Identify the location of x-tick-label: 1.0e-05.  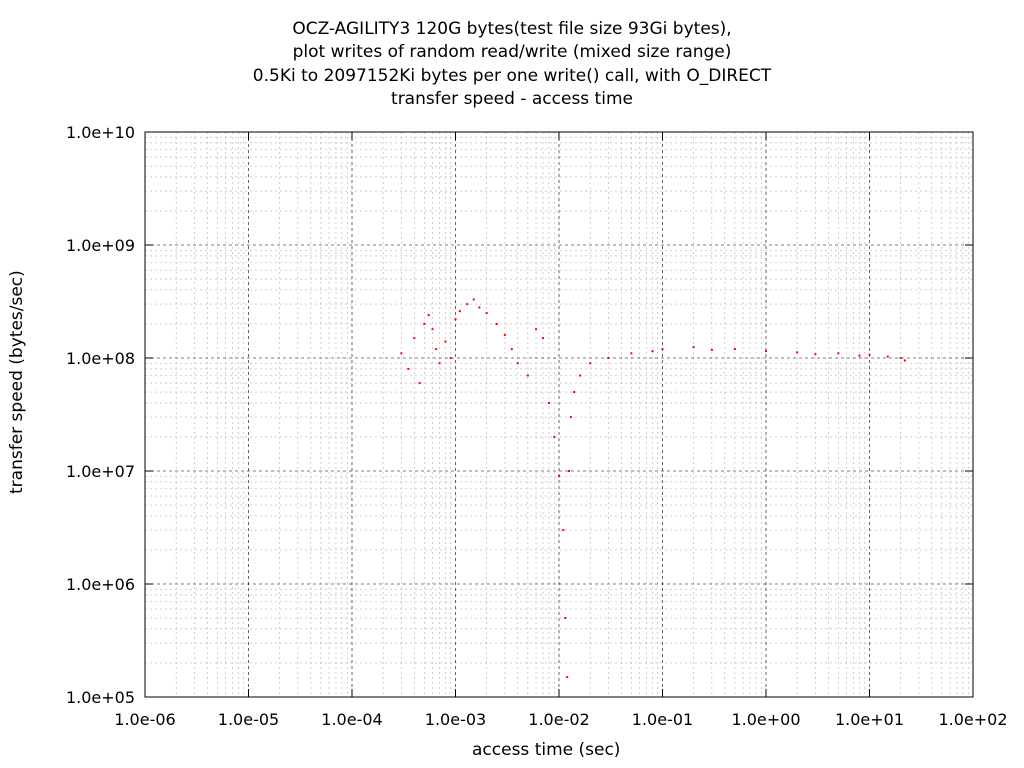
(248, 719).